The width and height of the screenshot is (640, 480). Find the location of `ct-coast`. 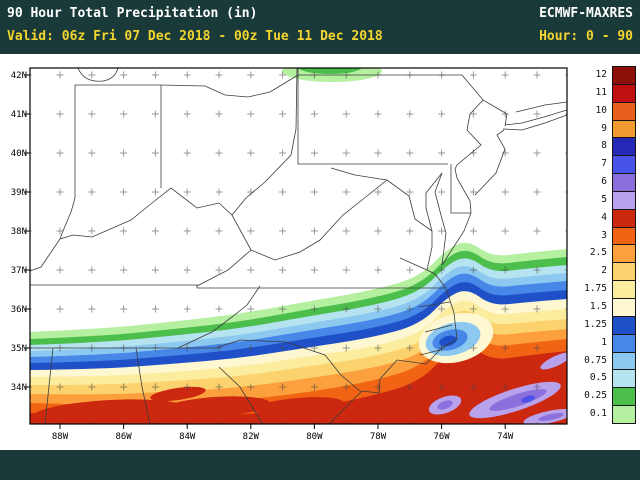

ct-coast is located at coordinates (541, 107).